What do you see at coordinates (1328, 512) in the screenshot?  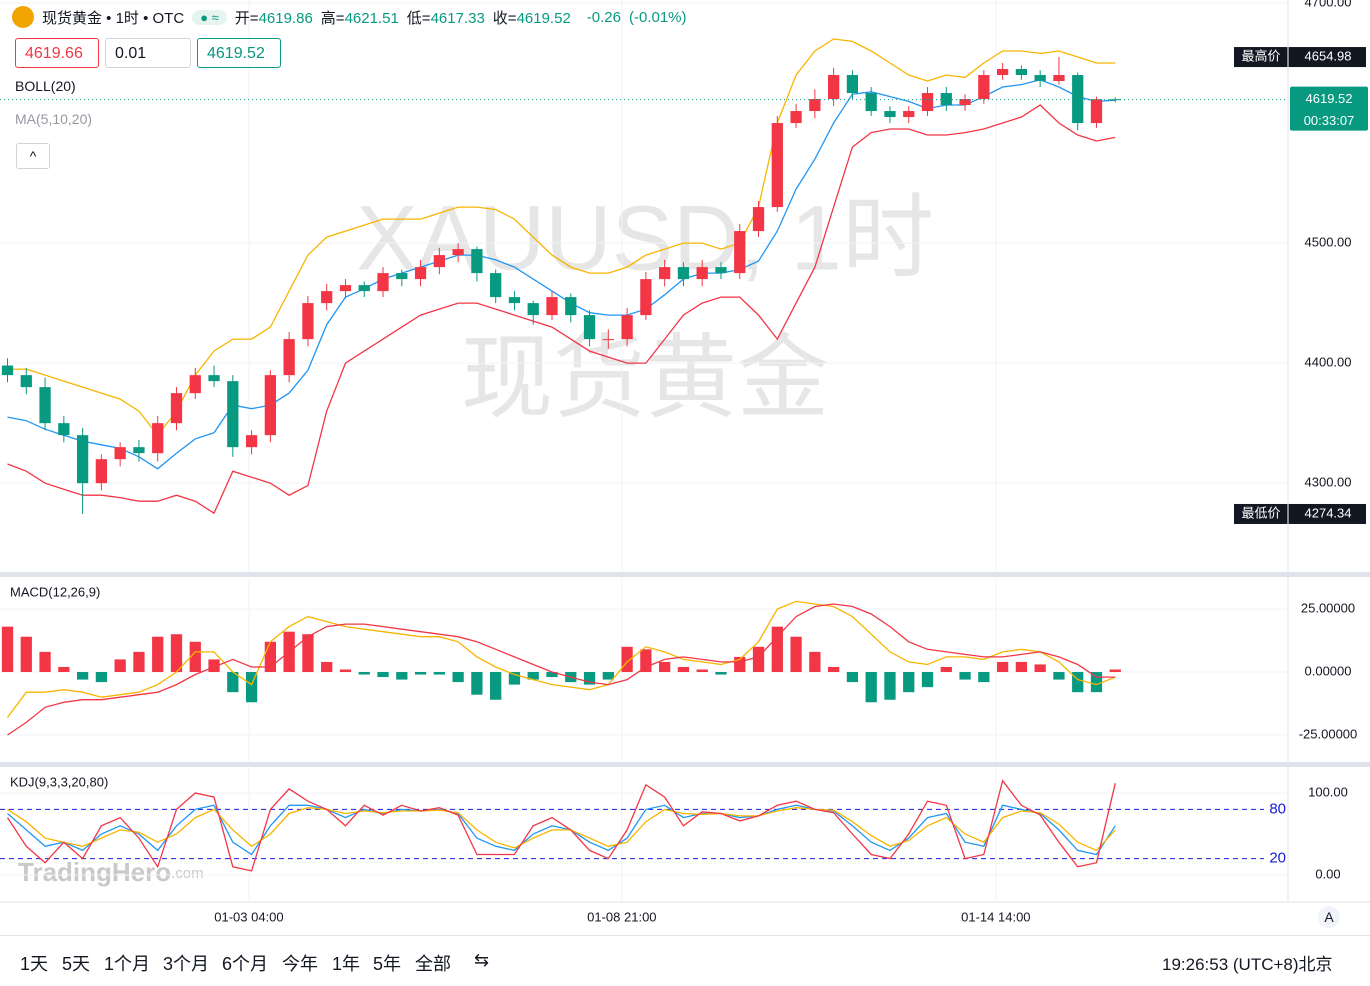 I see `badge-value: 4274.34` at bounding box center [1328, 512].